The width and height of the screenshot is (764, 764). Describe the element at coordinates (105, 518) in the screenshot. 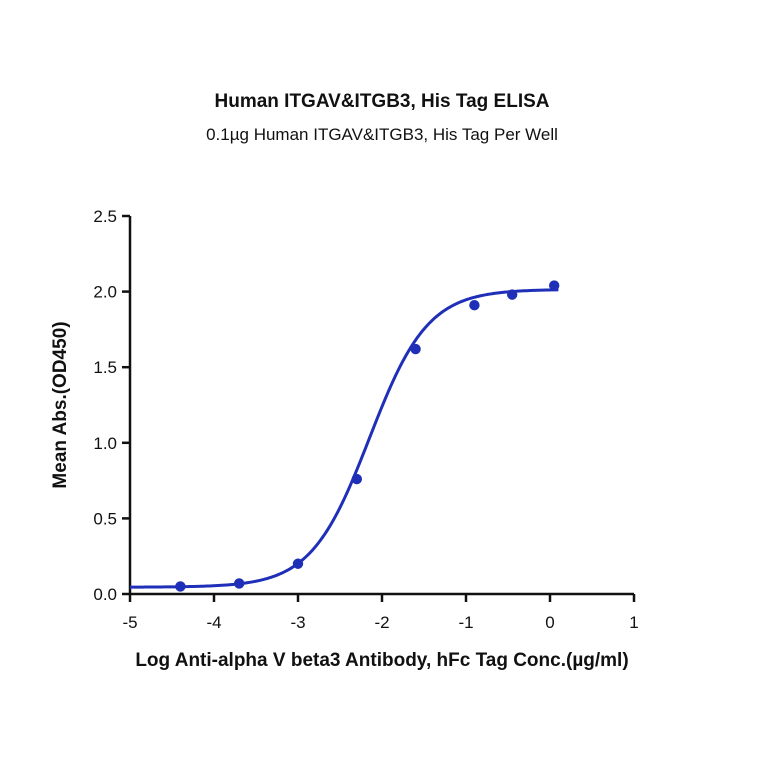

I see `y-tick-label: 0.5` at that location.